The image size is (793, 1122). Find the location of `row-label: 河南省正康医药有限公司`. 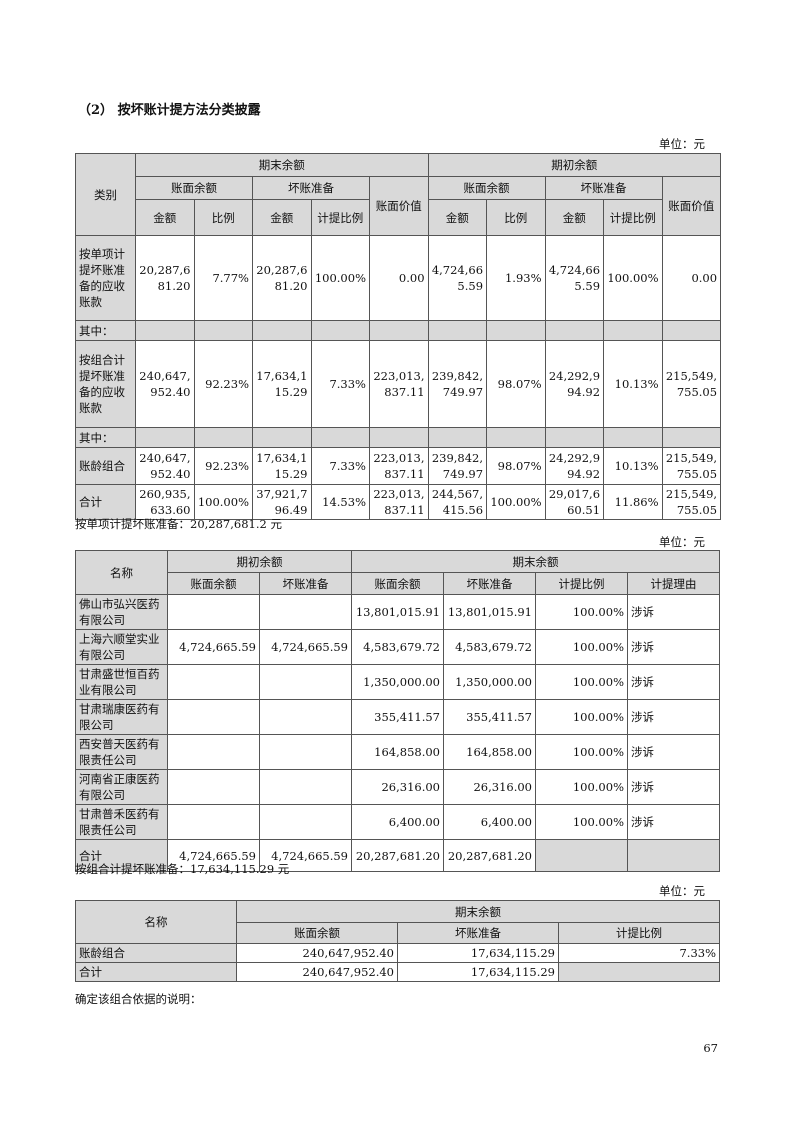

row-label: 河南省正康医药有限公司 is located at coordinates (121, 787).